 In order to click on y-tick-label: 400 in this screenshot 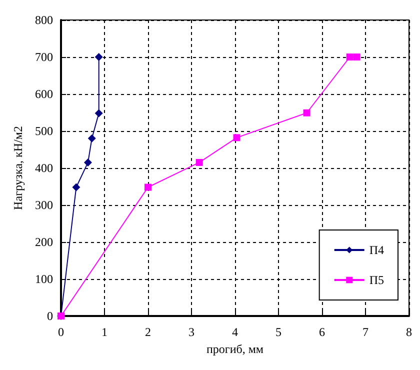, I will do `click(44, 168)`.